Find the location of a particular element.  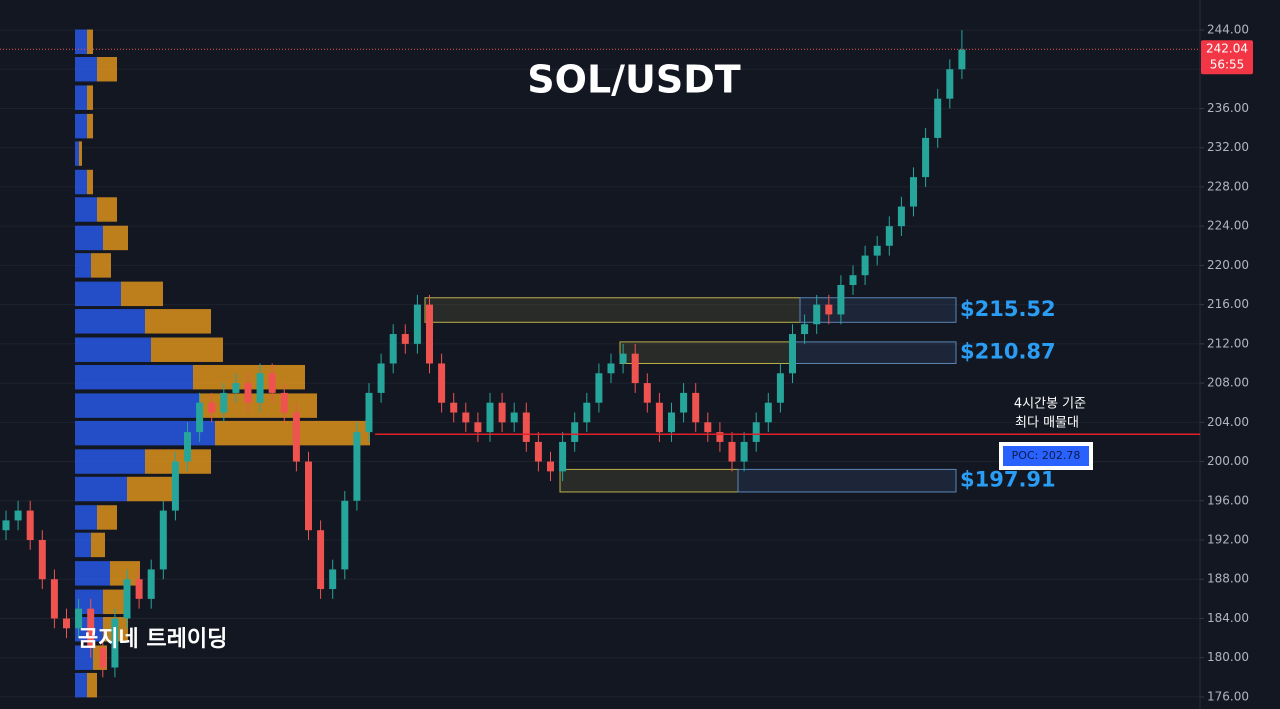

y-tick-label: 212.00 is located at coordinates (1228, 343).